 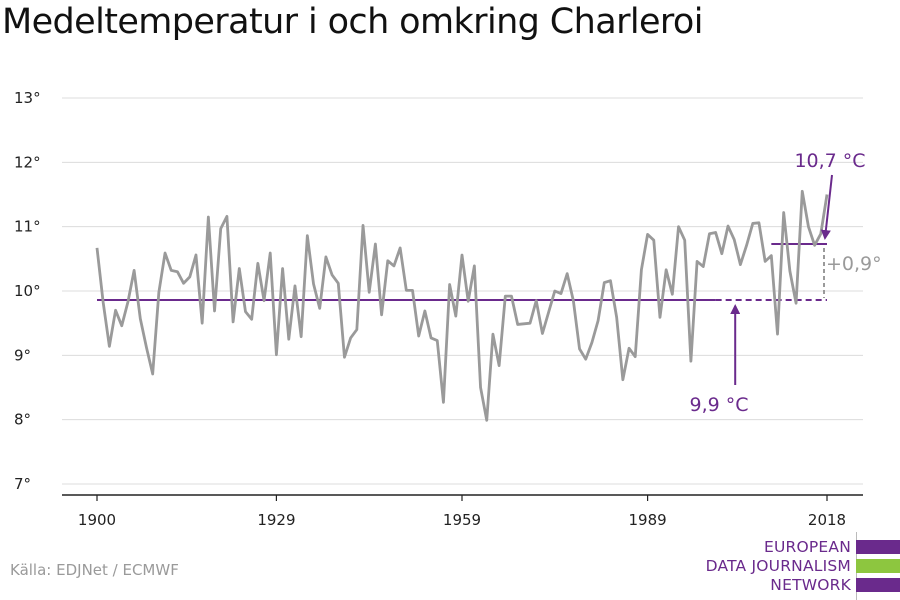 What do you see at coordinates (27, 162) in the screenshot?
I see `y-tick-label-12: 12°` at bounding box center [27, 162].